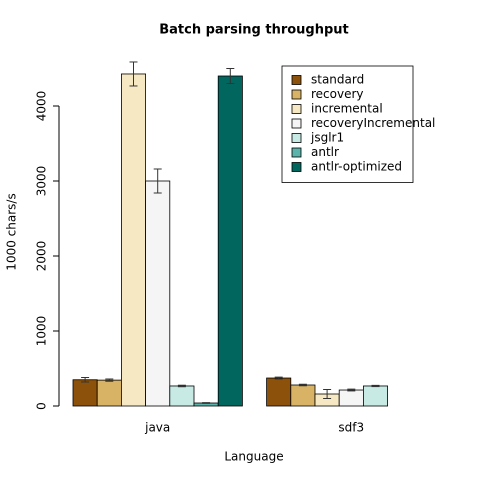 This screenshot has height=480, width=480. I want to click on y-tick-label: 0, so click(42, 406).